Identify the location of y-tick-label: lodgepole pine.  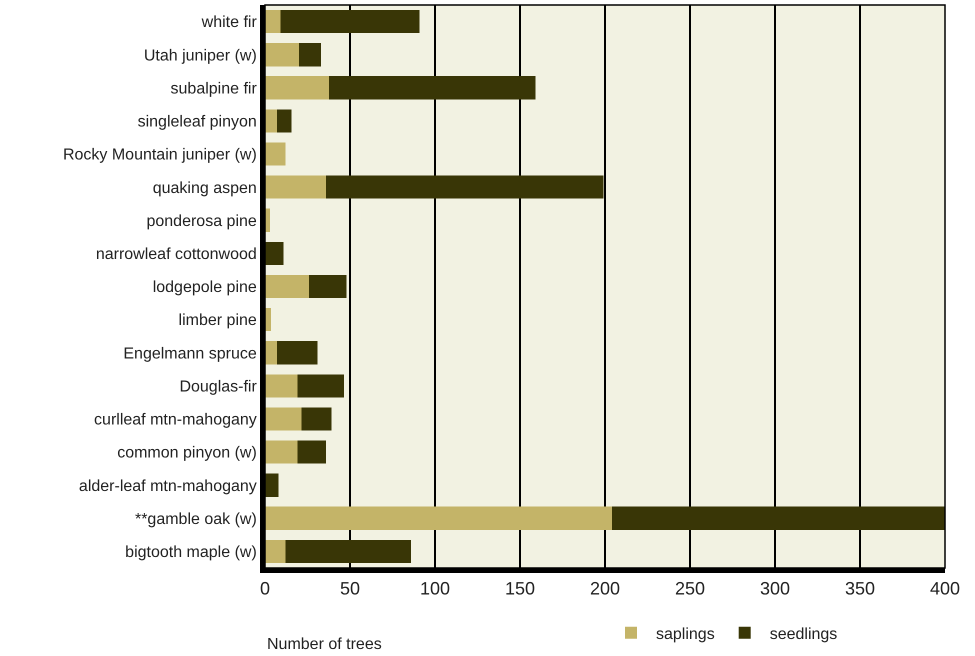
(204, 287).